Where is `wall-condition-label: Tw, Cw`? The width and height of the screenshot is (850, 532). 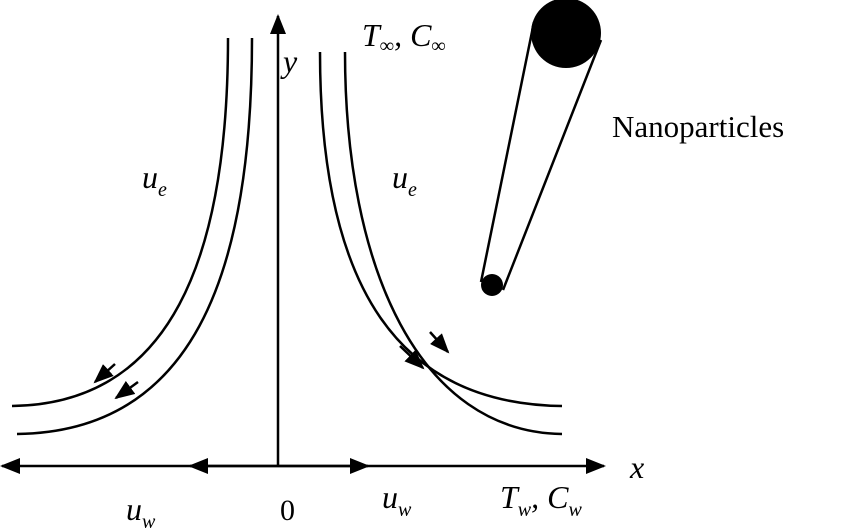 wall-condition-label: Tw, Cw is located at coordinates (541, 500).